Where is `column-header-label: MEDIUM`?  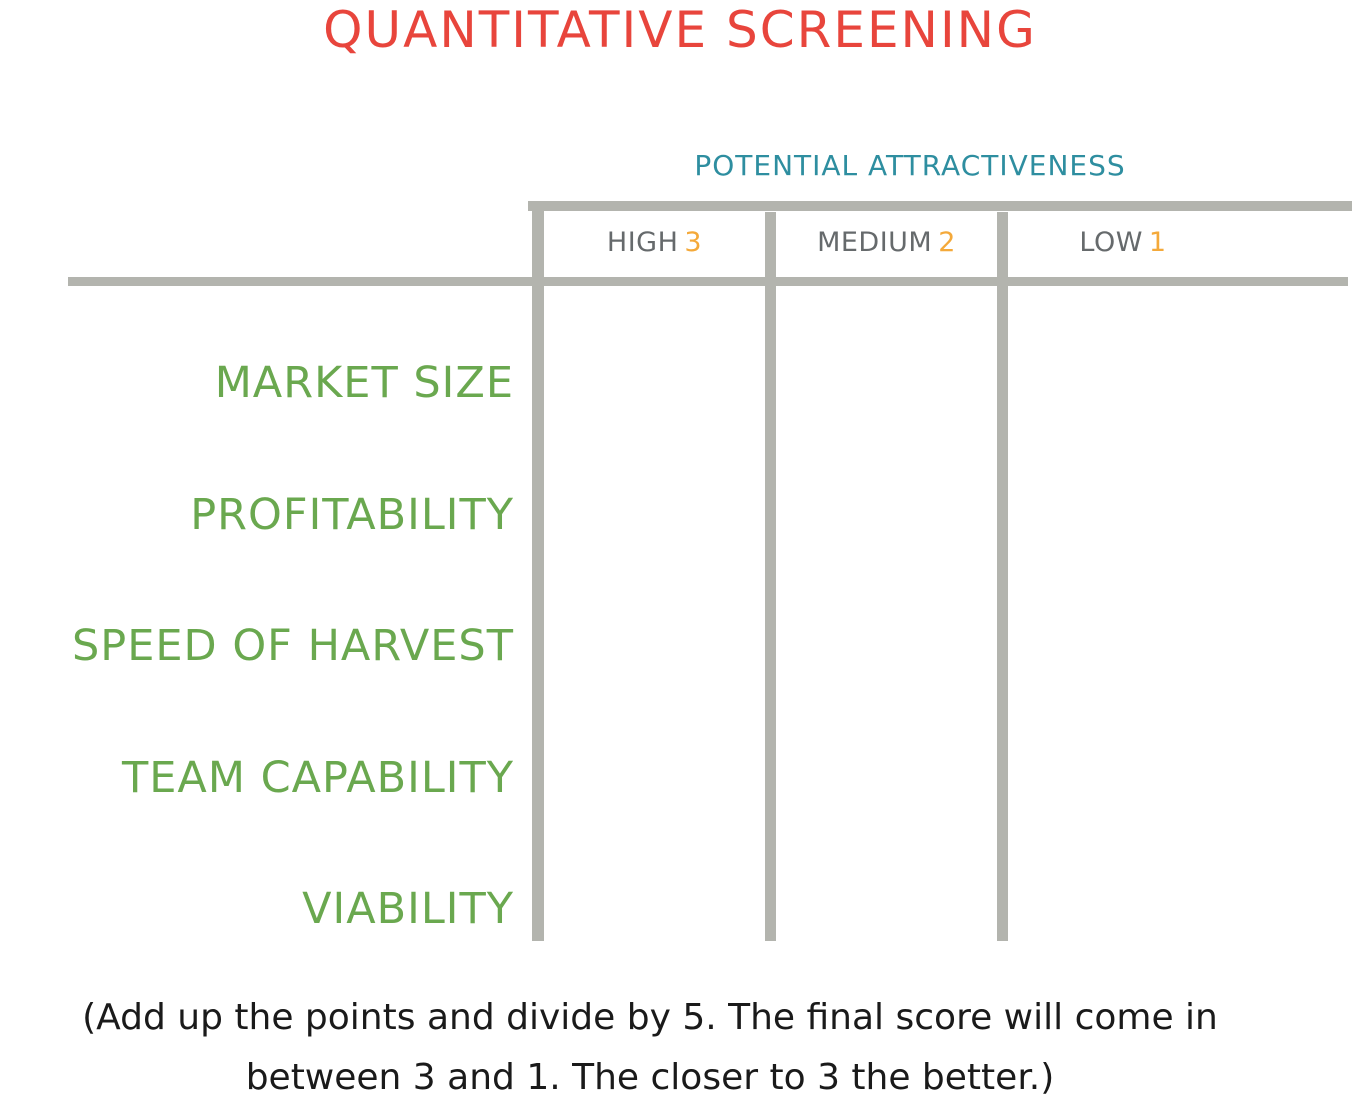
column-header-label: MEDIUM is located at coordinates (875, 242).